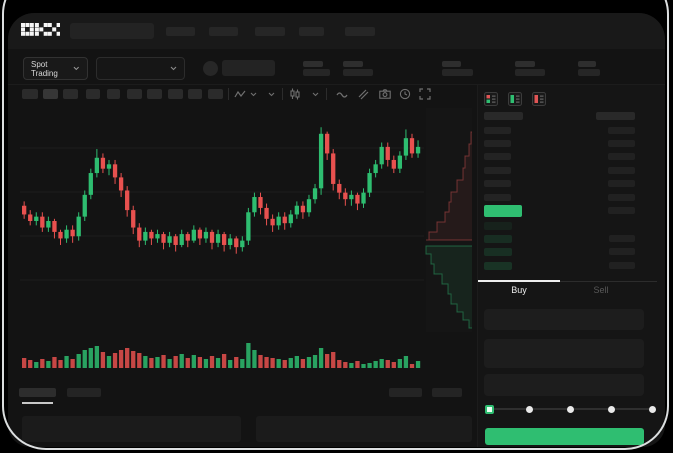 This screenshot has height=453, width=673. I want to click on orderbook-price-header, so click(503, 116).